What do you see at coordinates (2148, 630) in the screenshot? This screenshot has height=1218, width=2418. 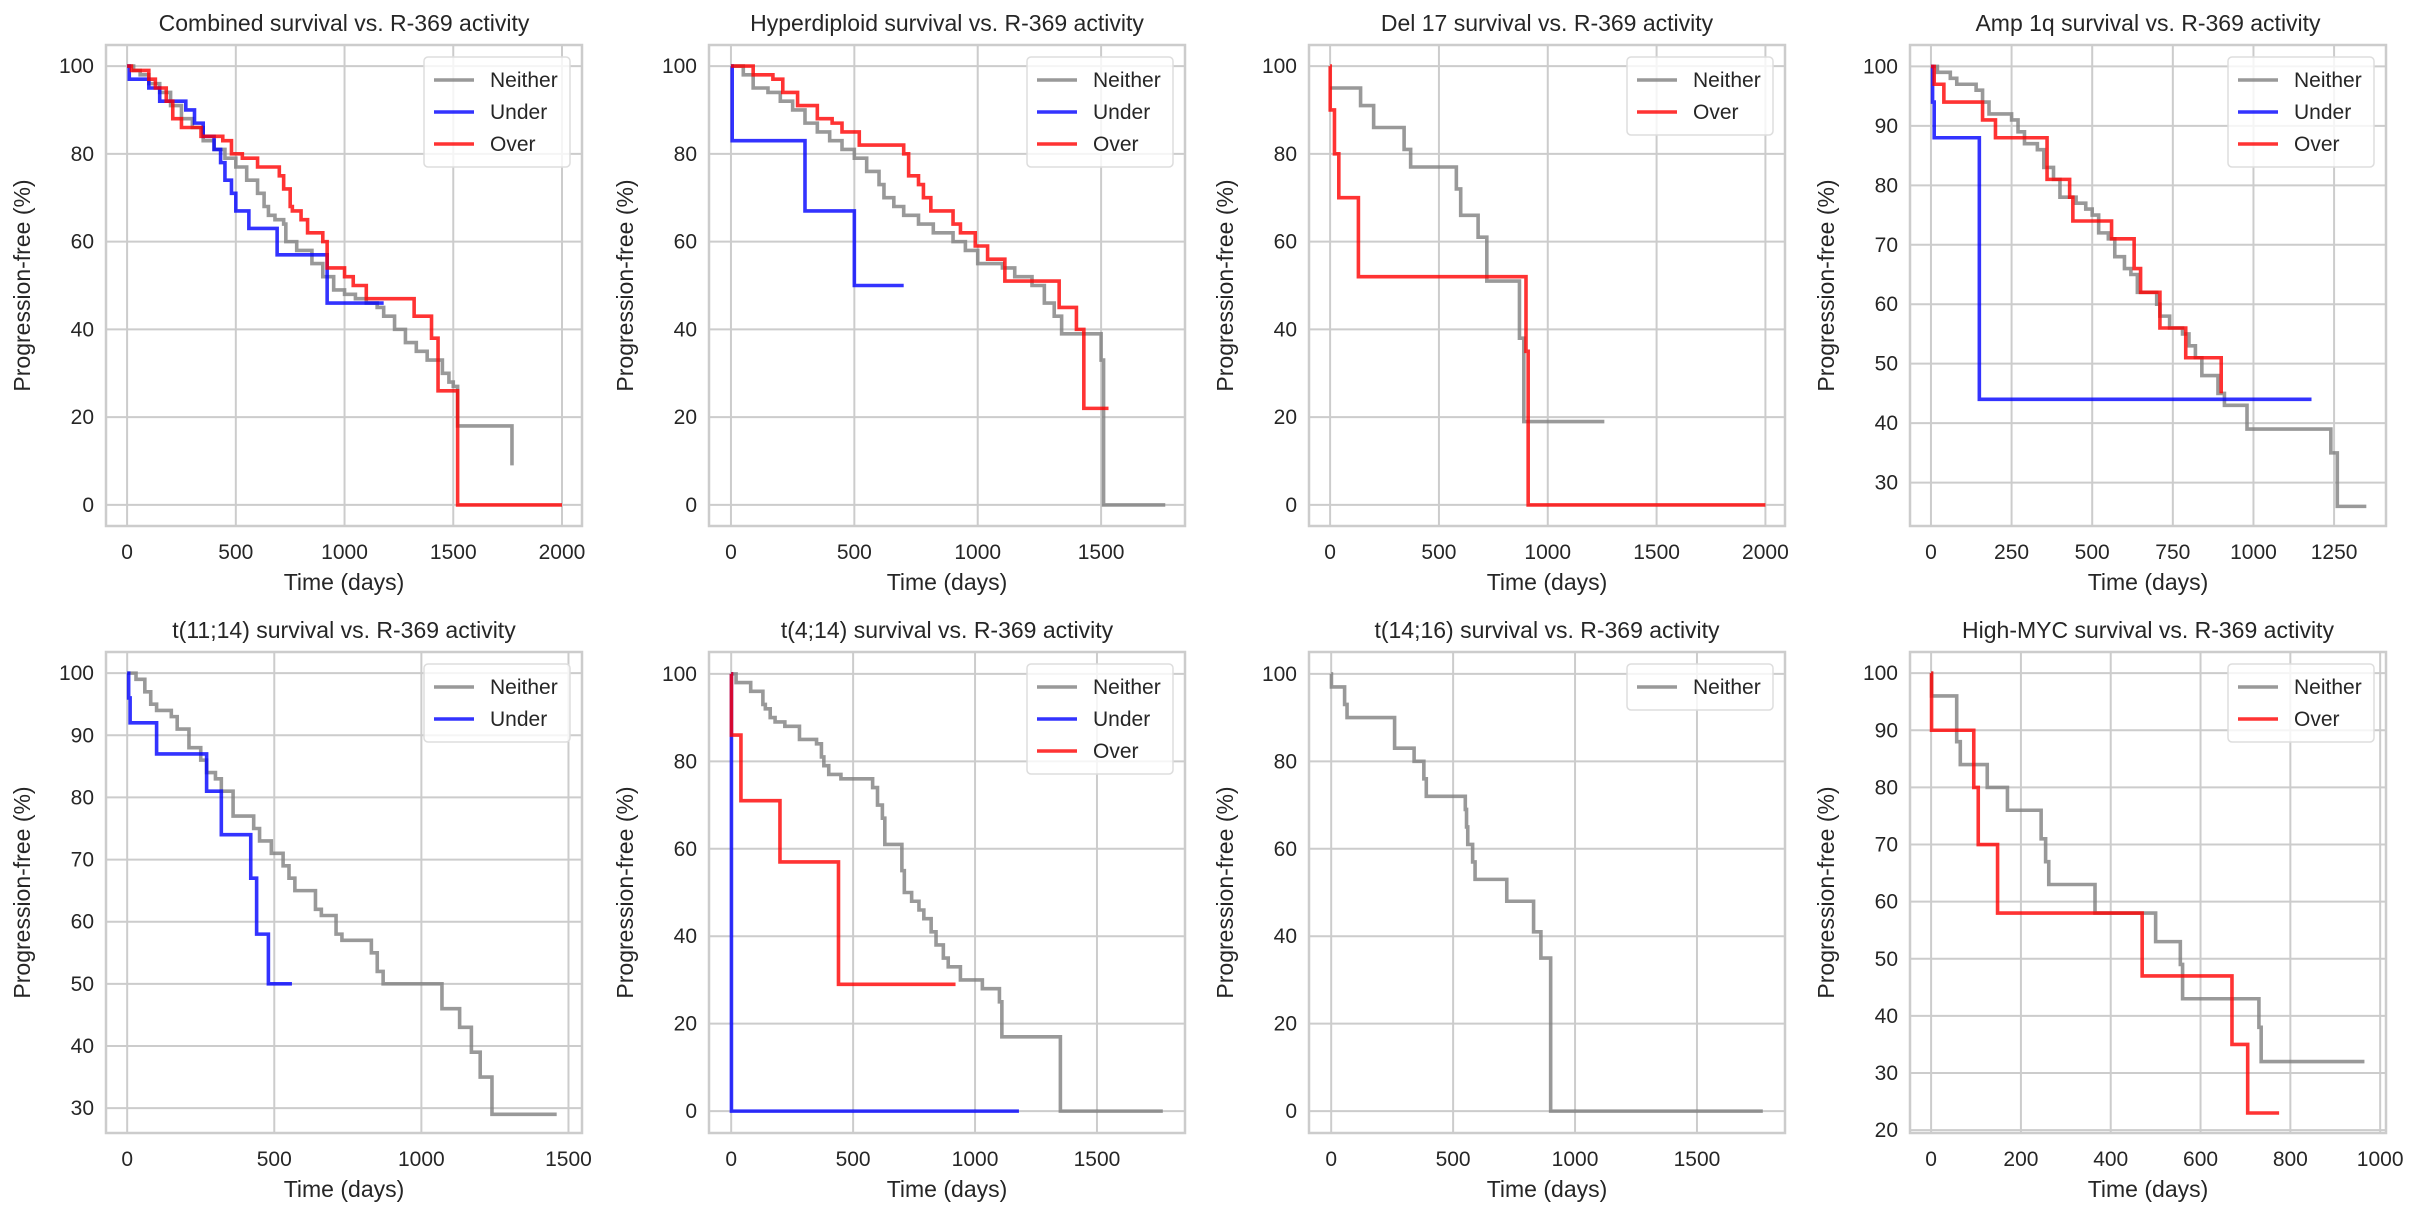 I see `chart-title: High-MYC survival vs. R-369 activity` at bounding box center [2148, 630].